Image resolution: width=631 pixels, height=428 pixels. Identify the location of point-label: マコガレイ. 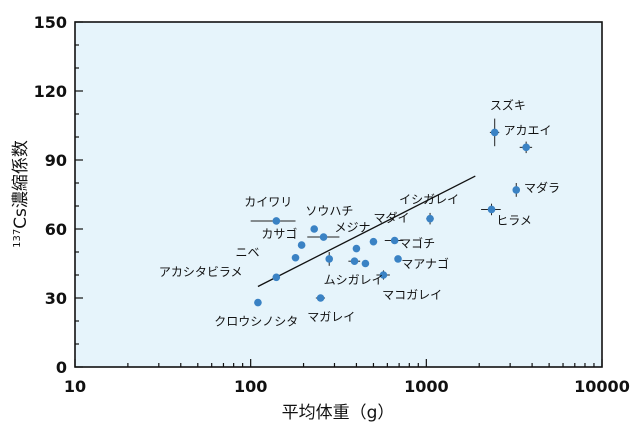
(412, 295).